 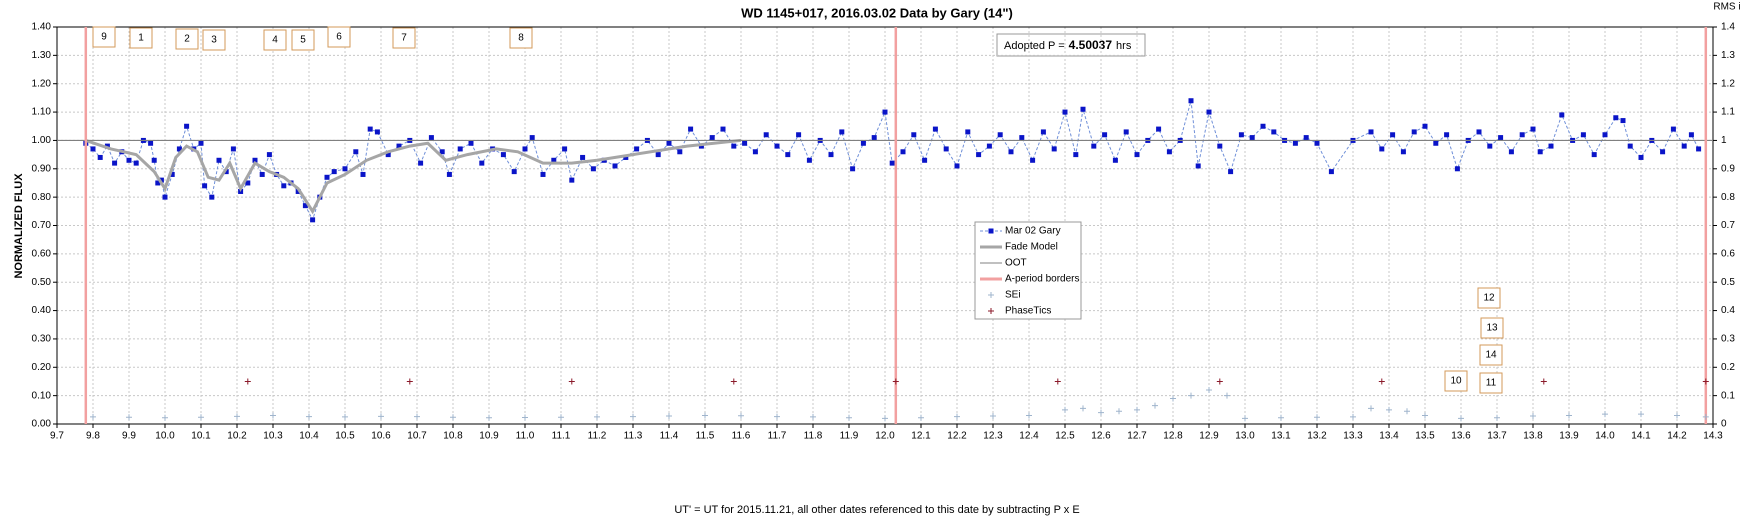 I want to click on y2-tick-label: 1.3, so click(x=1728, y=55).